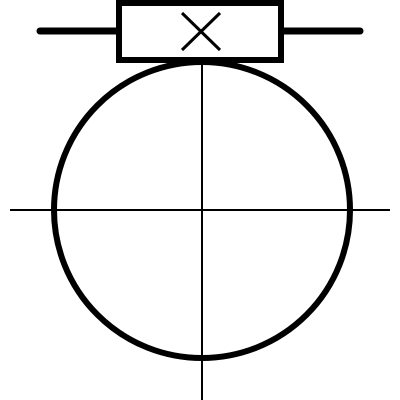  I want to click on cross-stroke-b, so click(201, 31).